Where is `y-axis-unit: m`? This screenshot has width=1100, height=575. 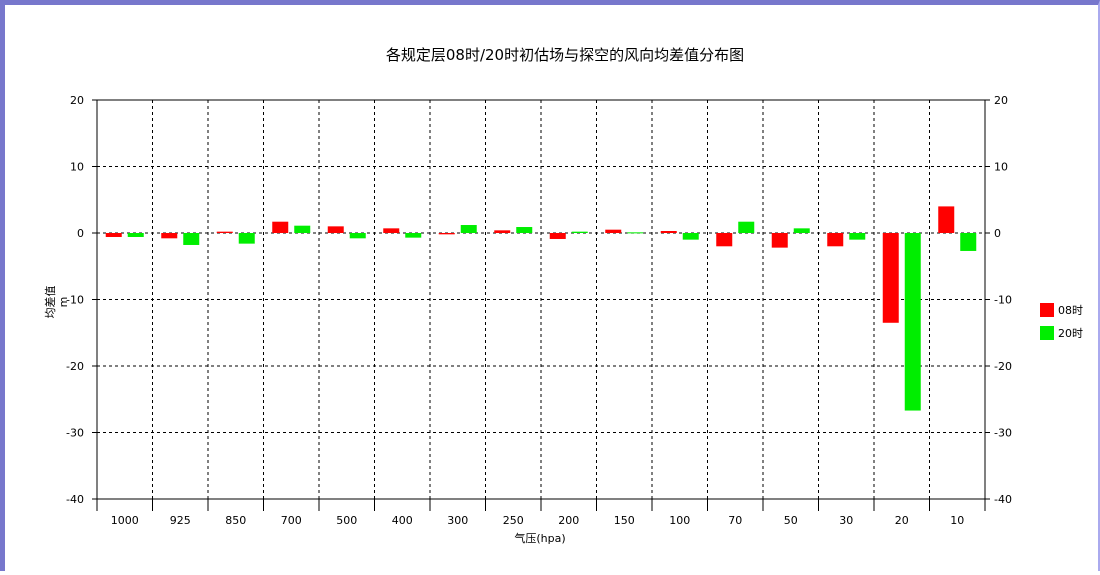 y-axis-unit: m is located at coordinates (63, 302).